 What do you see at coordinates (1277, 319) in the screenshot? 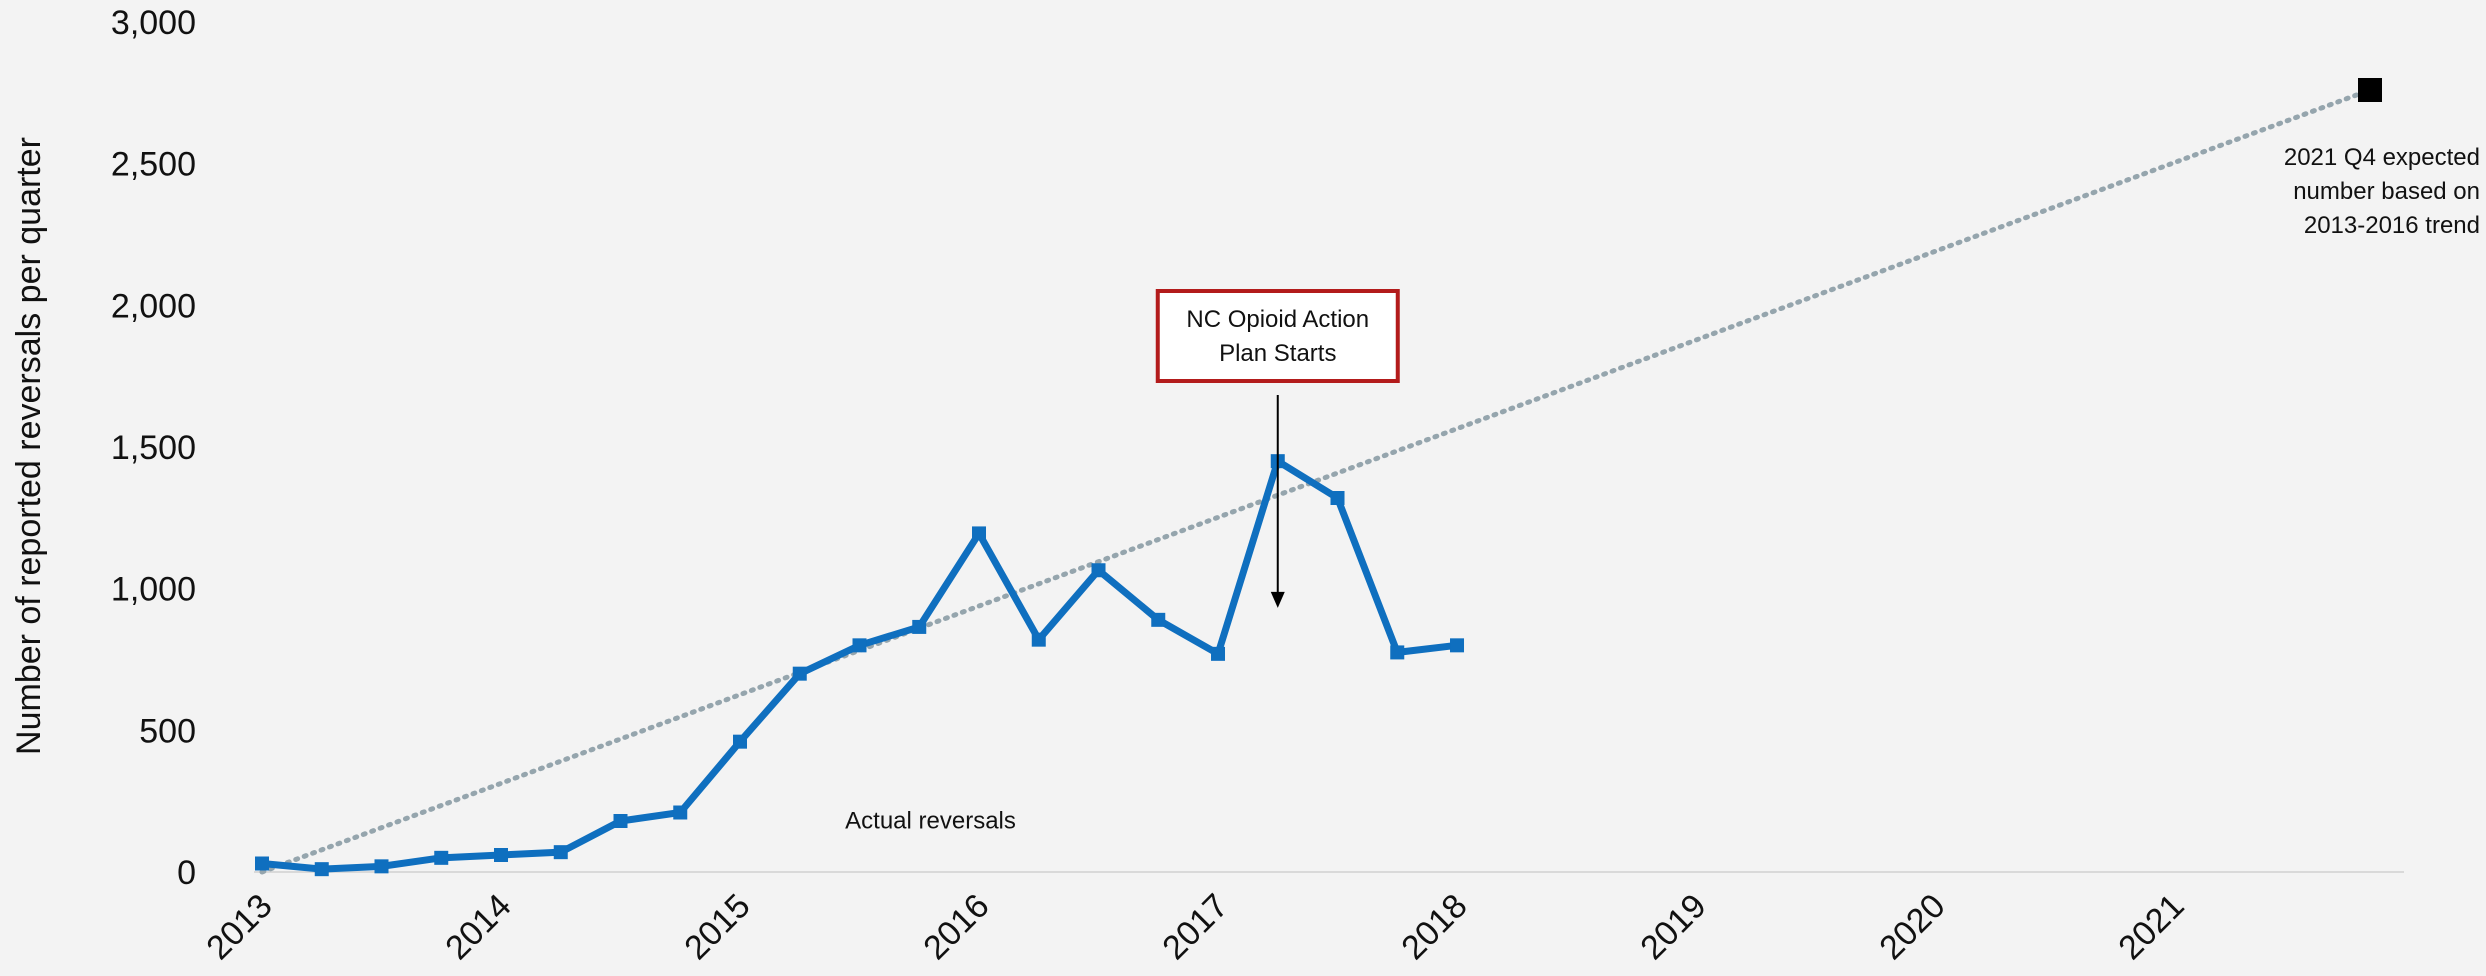
I see `callout-text-line: NC Opioid Action` at bounding box center [1277, 319].